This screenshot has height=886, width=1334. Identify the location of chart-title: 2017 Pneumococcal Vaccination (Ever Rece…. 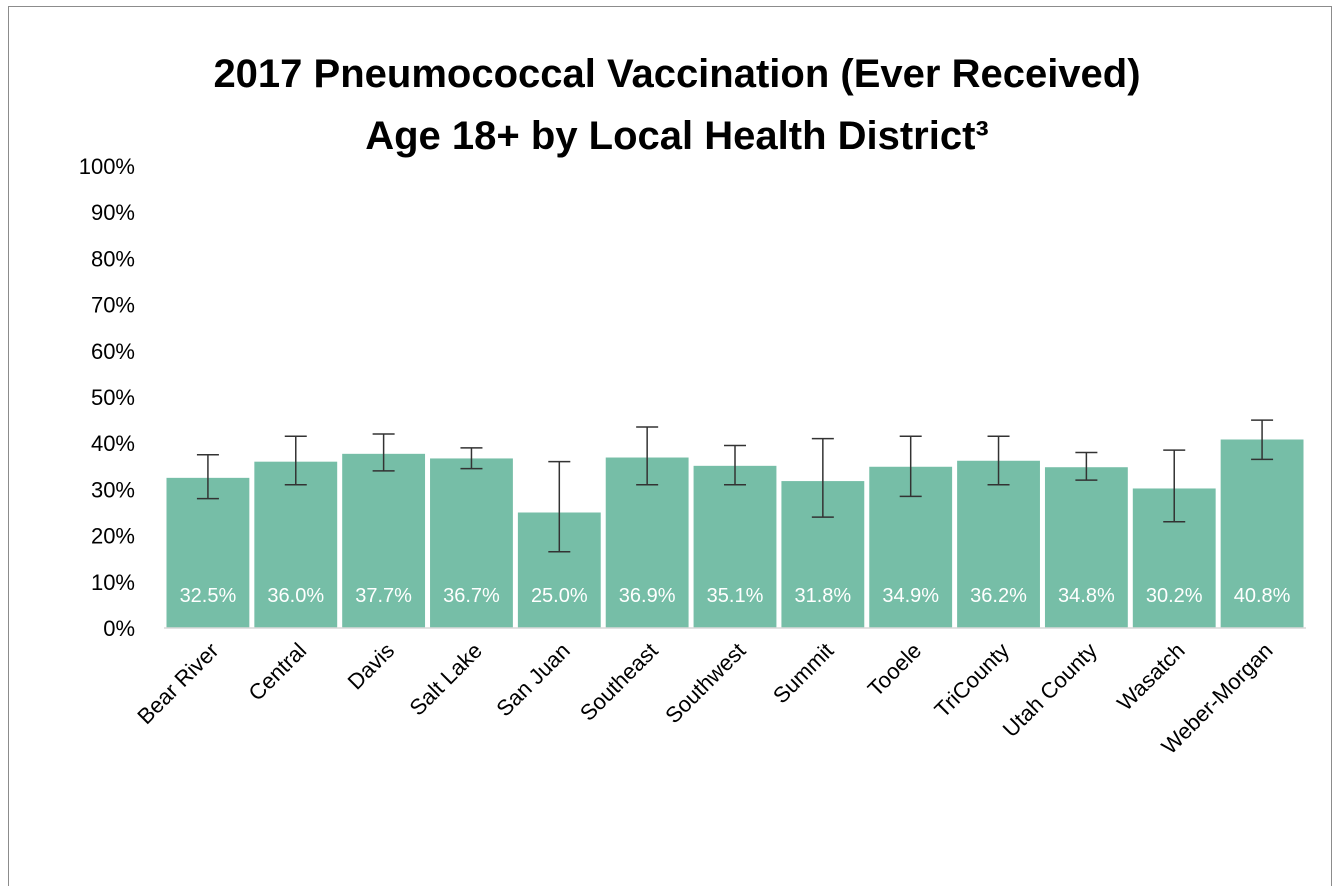
(676, 105).